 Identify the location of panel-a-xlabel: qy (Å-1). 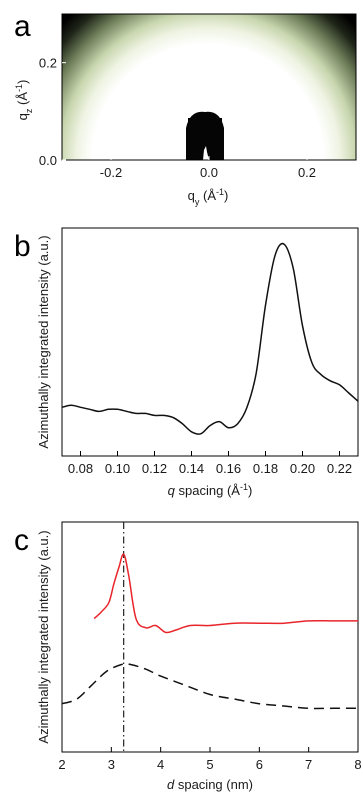
(208, 197).